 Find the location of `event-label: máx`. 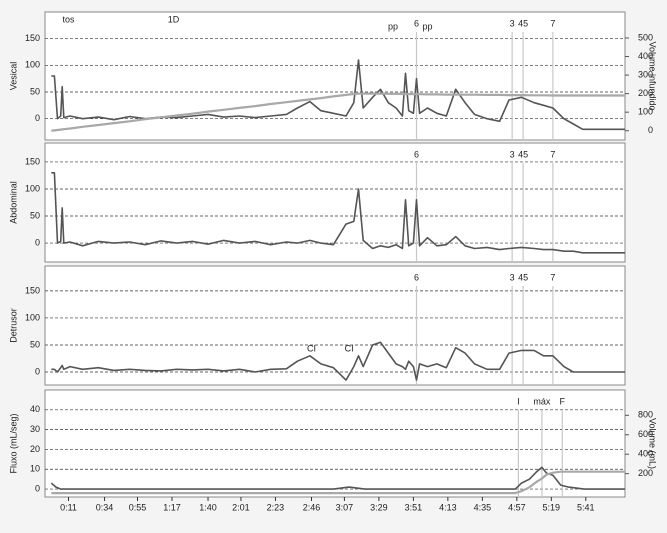

event-label: máx is located at coordinates (542, 401).